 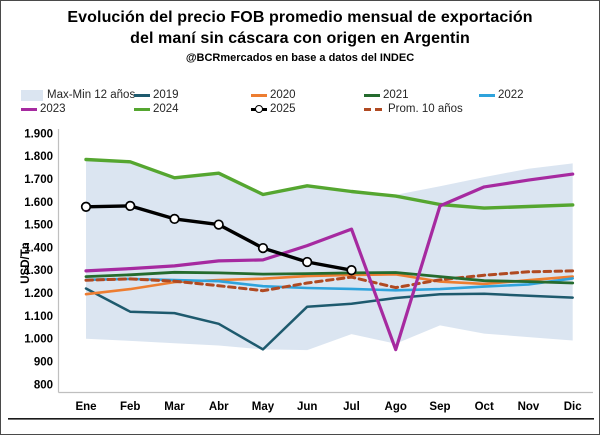 I want to click on x-tick-label: Oct, so click(x=484, y=407).